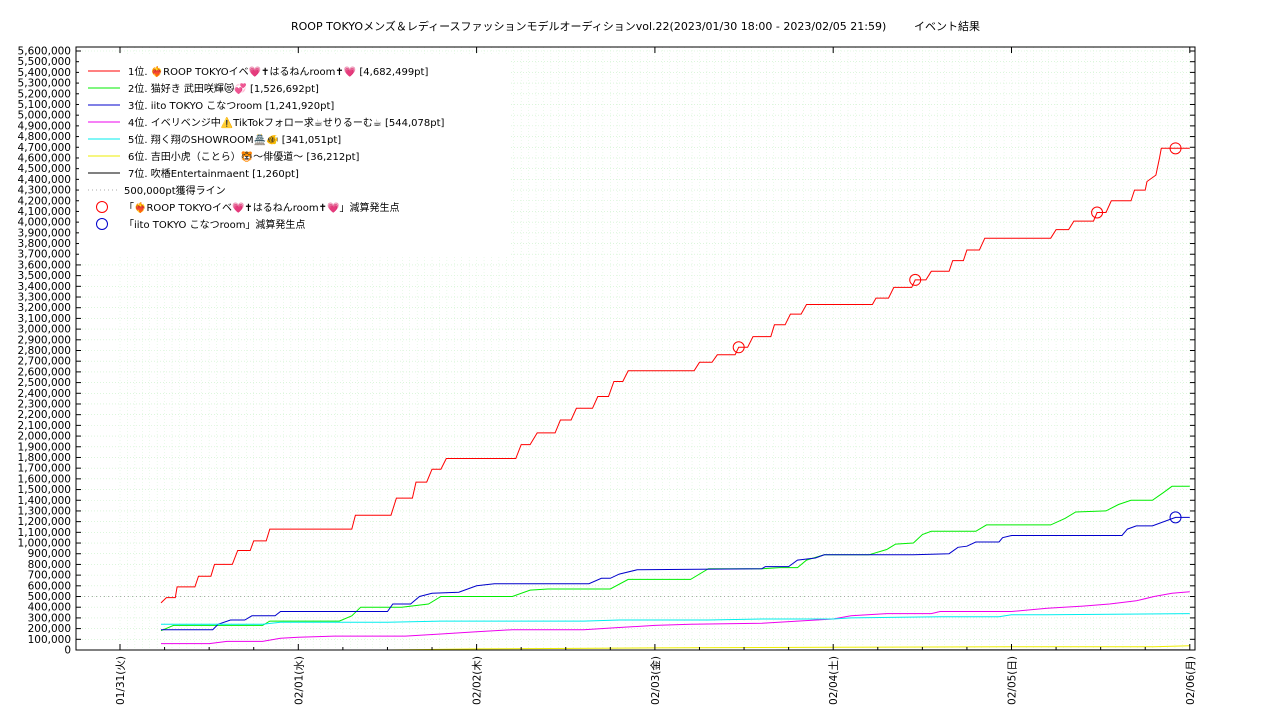 The image size is (1280, 720). What do you see at coordinates (44, 62) in the screenshot?
I see `y-tick-label: 5,500,000` at bounding box center [44, 62].